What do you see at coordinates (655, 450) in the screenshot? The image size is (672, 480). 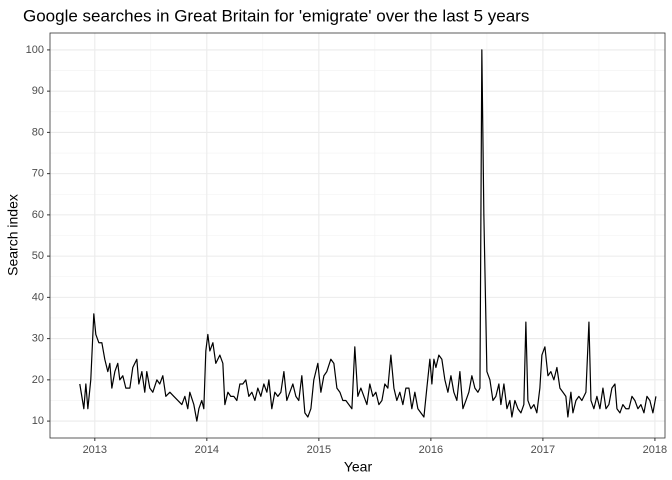 I see `x-tick-label: 2018` at bounding box center [655, 450].